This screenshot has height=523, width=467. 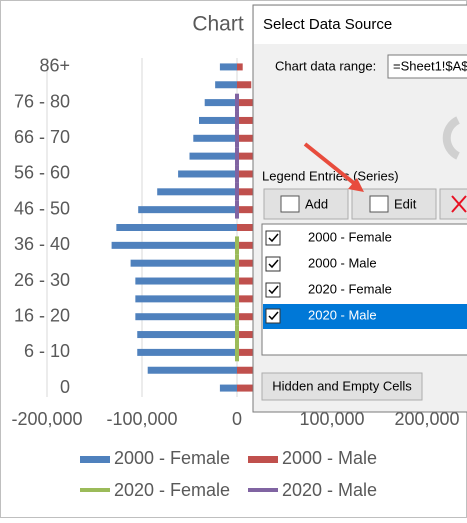 What do you see at coordinates (405, 203) in the screenshot?
I see `edit-label: Edit` at bounding box center [405, 203].